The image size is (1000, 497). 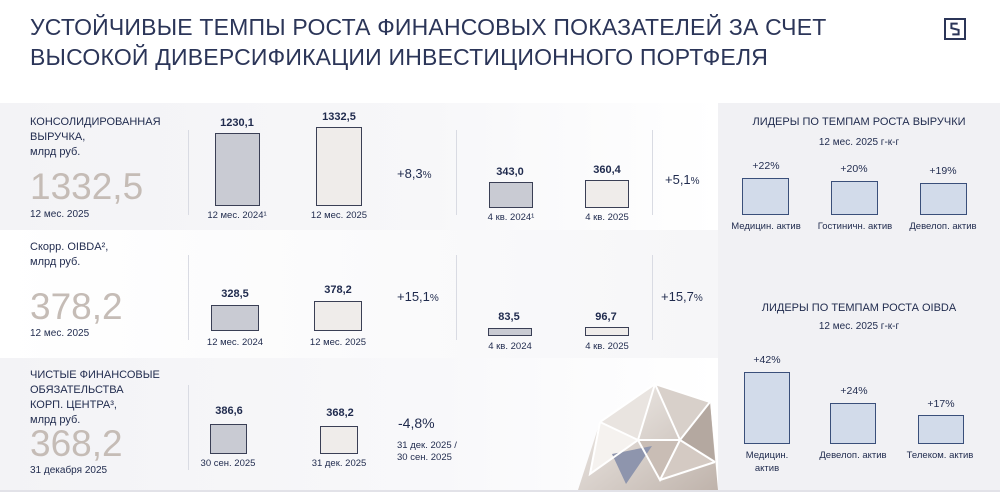 I want to click on revenue-q4-2024-bar, so click(x=511, y=195).